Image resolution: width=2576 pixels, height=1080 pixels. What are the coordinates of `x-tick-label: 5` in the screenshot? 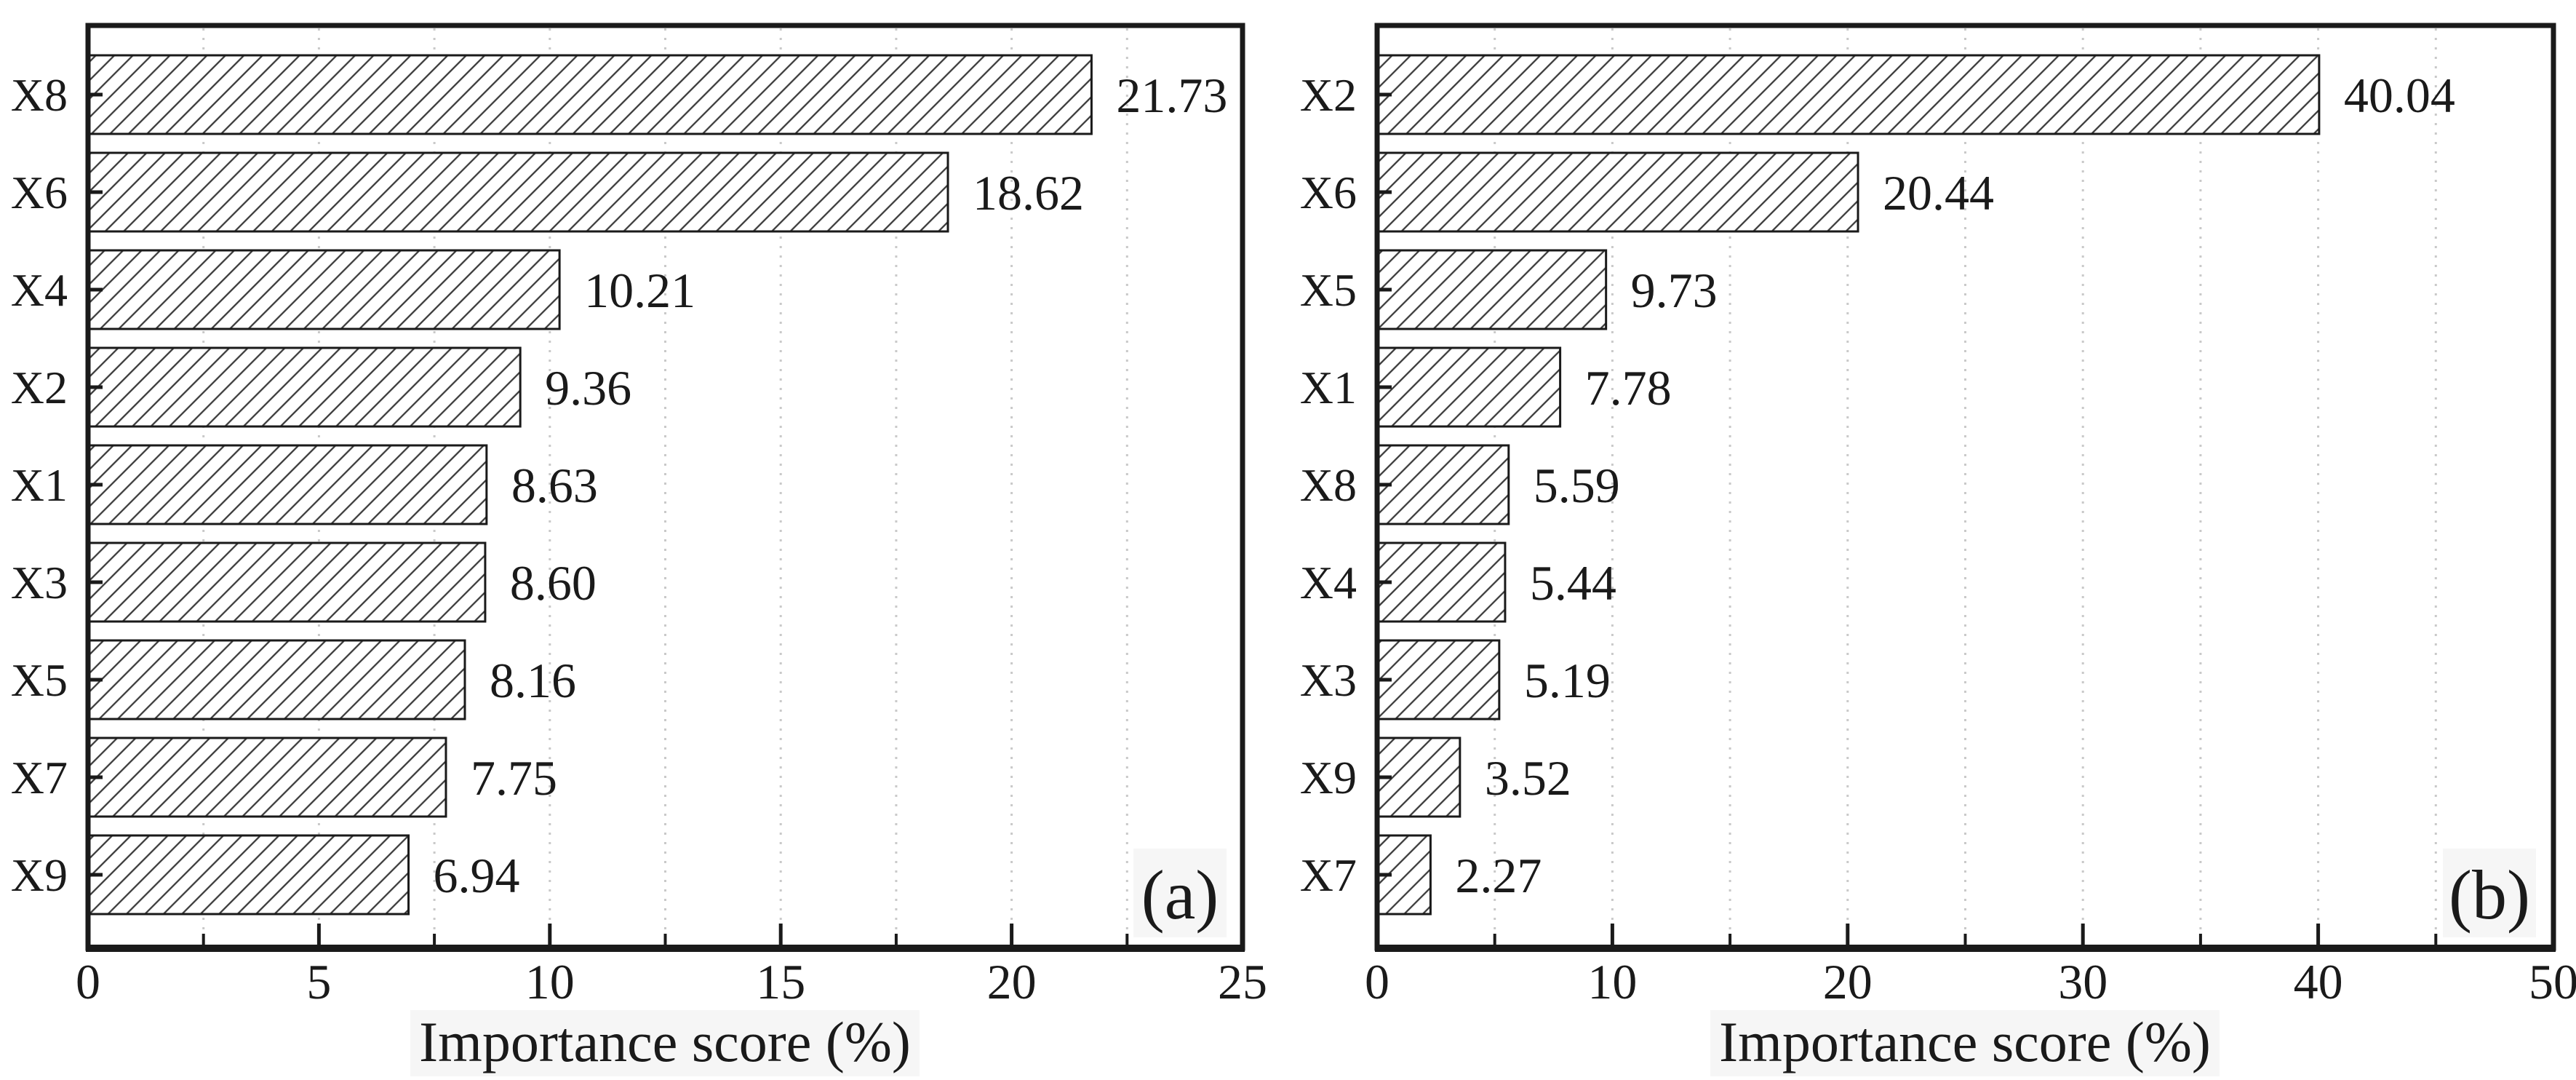 It's located at (318, 982).